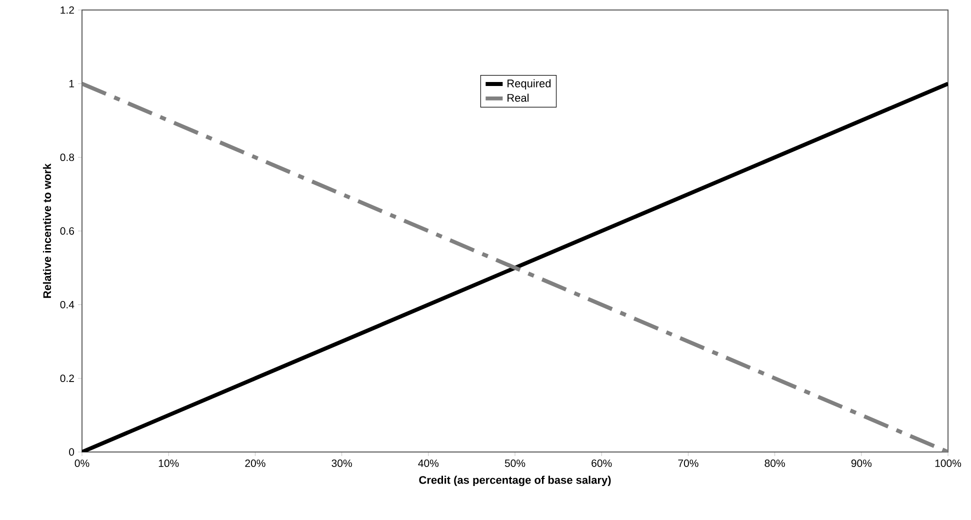 The image size is (971, 520). Describe the element at coordinates (168, 463) in the screenshot. I see `x-tick-label: 10%` at that location.